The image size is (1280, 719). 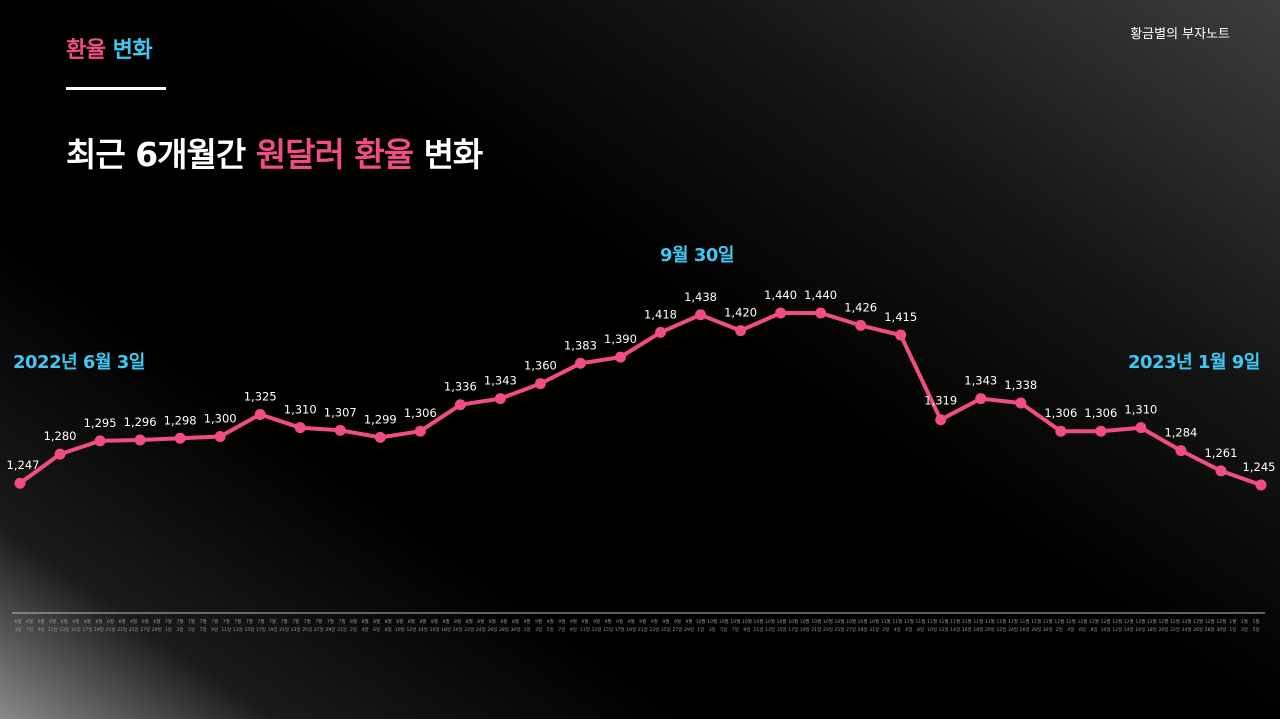 What do you see at coordinates (1094, 625) in the screenshot?
I see `x-tick-label: 12월 8일` at bounding box center [1094, 625].